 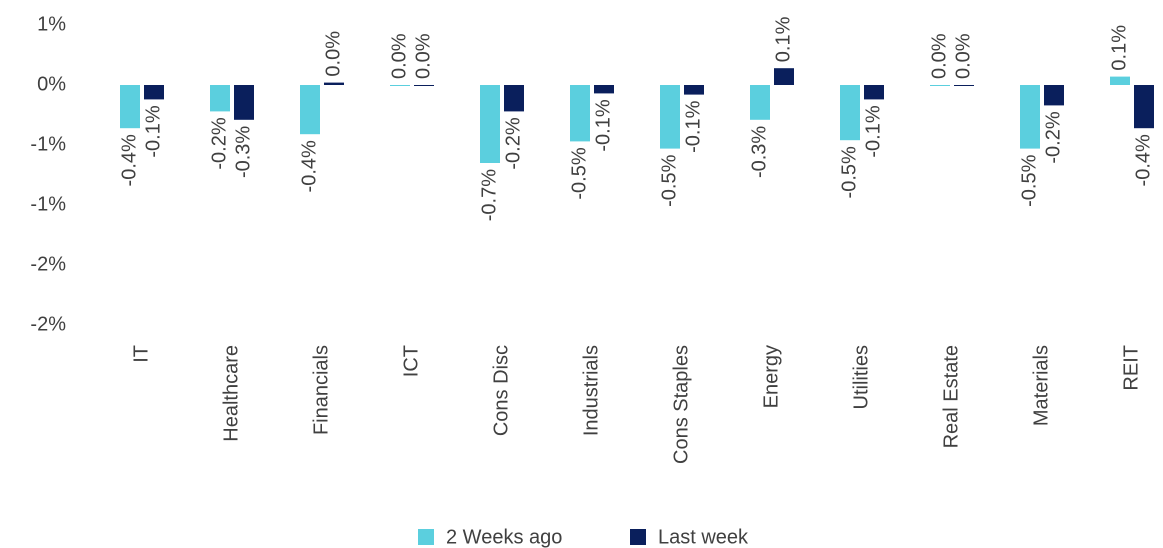 I want to click on x-tick-label: Industrials, so click(x=591, y=390).